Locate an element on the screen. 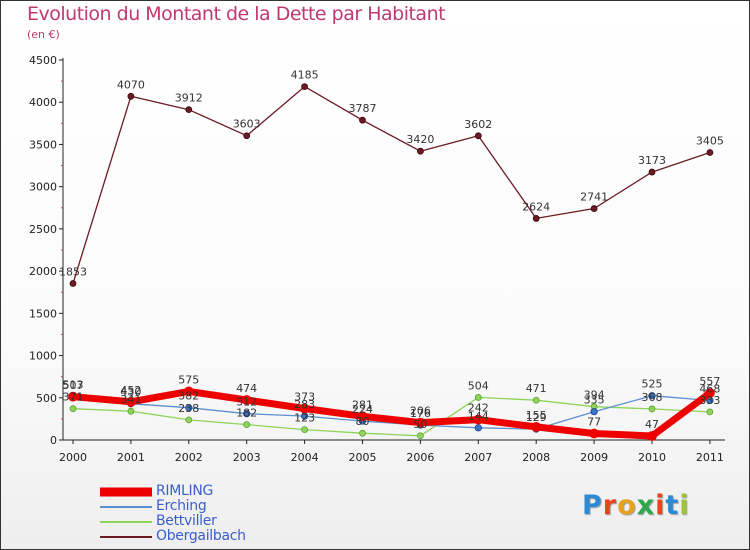  data-label-erching: 176 is located at coordinates (420, 413).